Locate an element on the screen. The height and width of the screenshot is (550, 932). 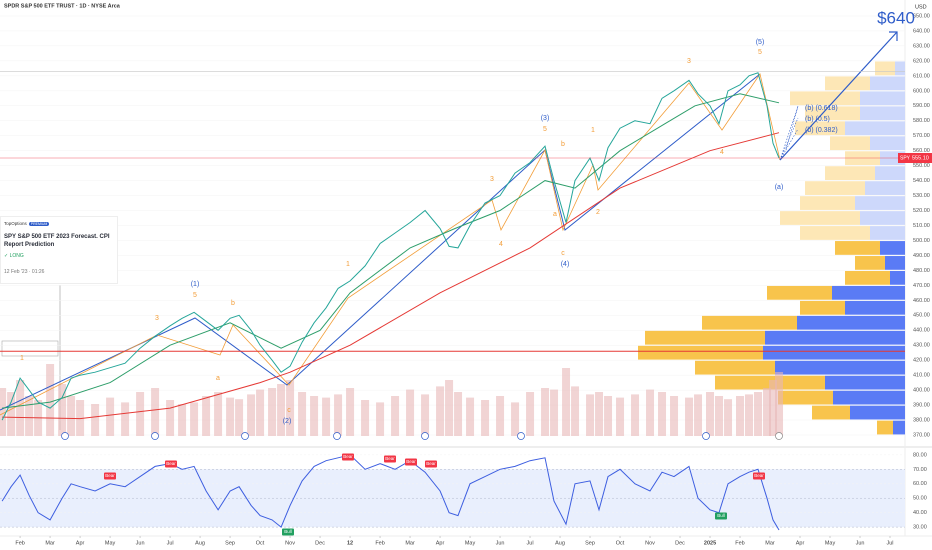
wave-label: 5 is located at coordinates (545, 129).